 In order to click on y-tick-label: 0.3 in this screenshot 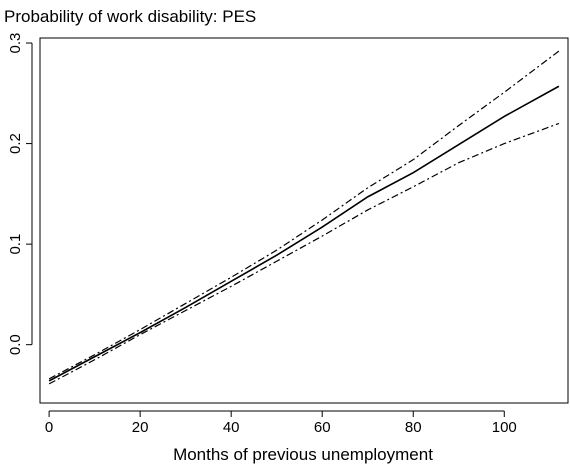, I will do `click(15, 43)`.